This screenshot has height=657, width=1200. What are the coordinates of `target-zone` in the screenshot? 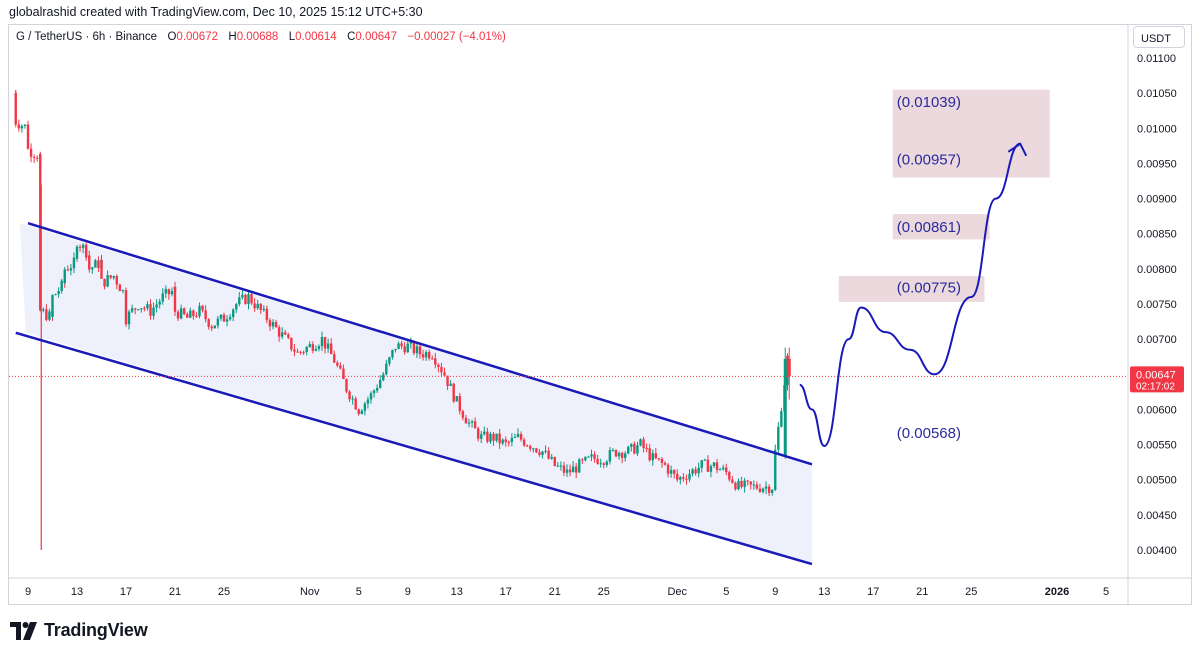 It's located at (941, 227).